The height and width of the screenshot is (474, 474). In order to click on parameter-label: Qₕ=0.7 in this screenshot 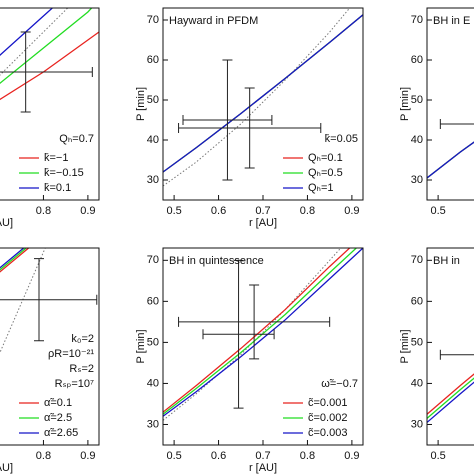, I will do `click(76, 139)`.